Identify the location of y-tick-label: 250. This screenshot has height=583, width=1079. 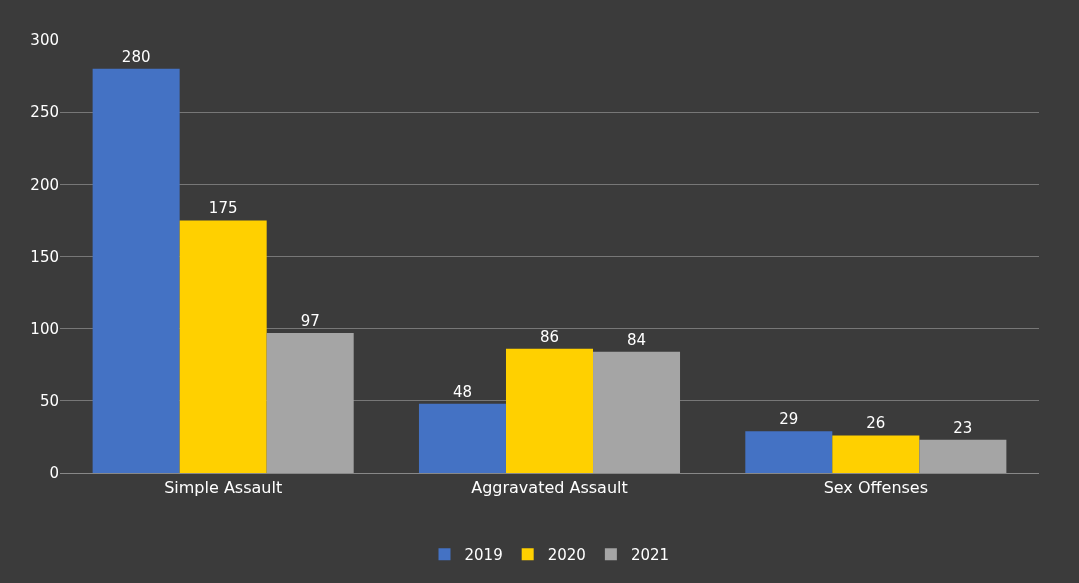
(44, 112).